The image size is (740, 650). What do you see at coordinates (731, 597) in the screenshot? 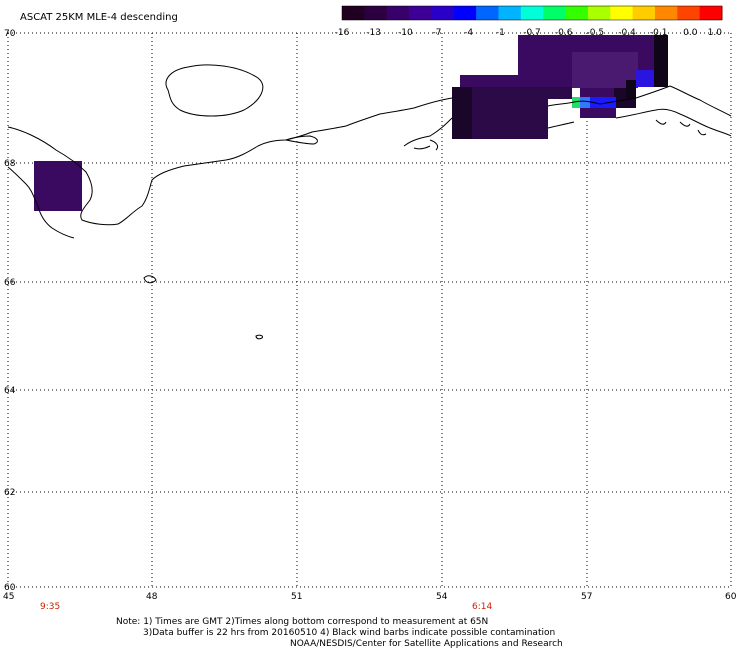
I see `lon-label: 60` at bounding box center [731, 597].